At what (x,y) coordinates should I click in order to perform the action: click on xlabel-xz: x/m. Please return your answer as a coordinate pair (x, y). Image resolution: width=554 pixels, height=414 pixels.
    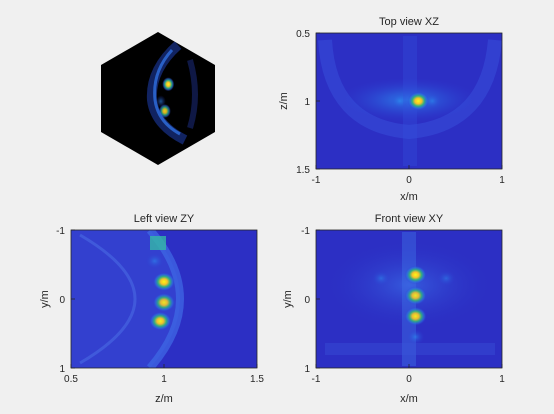
    Looking at the image, I should click on (409, 197).